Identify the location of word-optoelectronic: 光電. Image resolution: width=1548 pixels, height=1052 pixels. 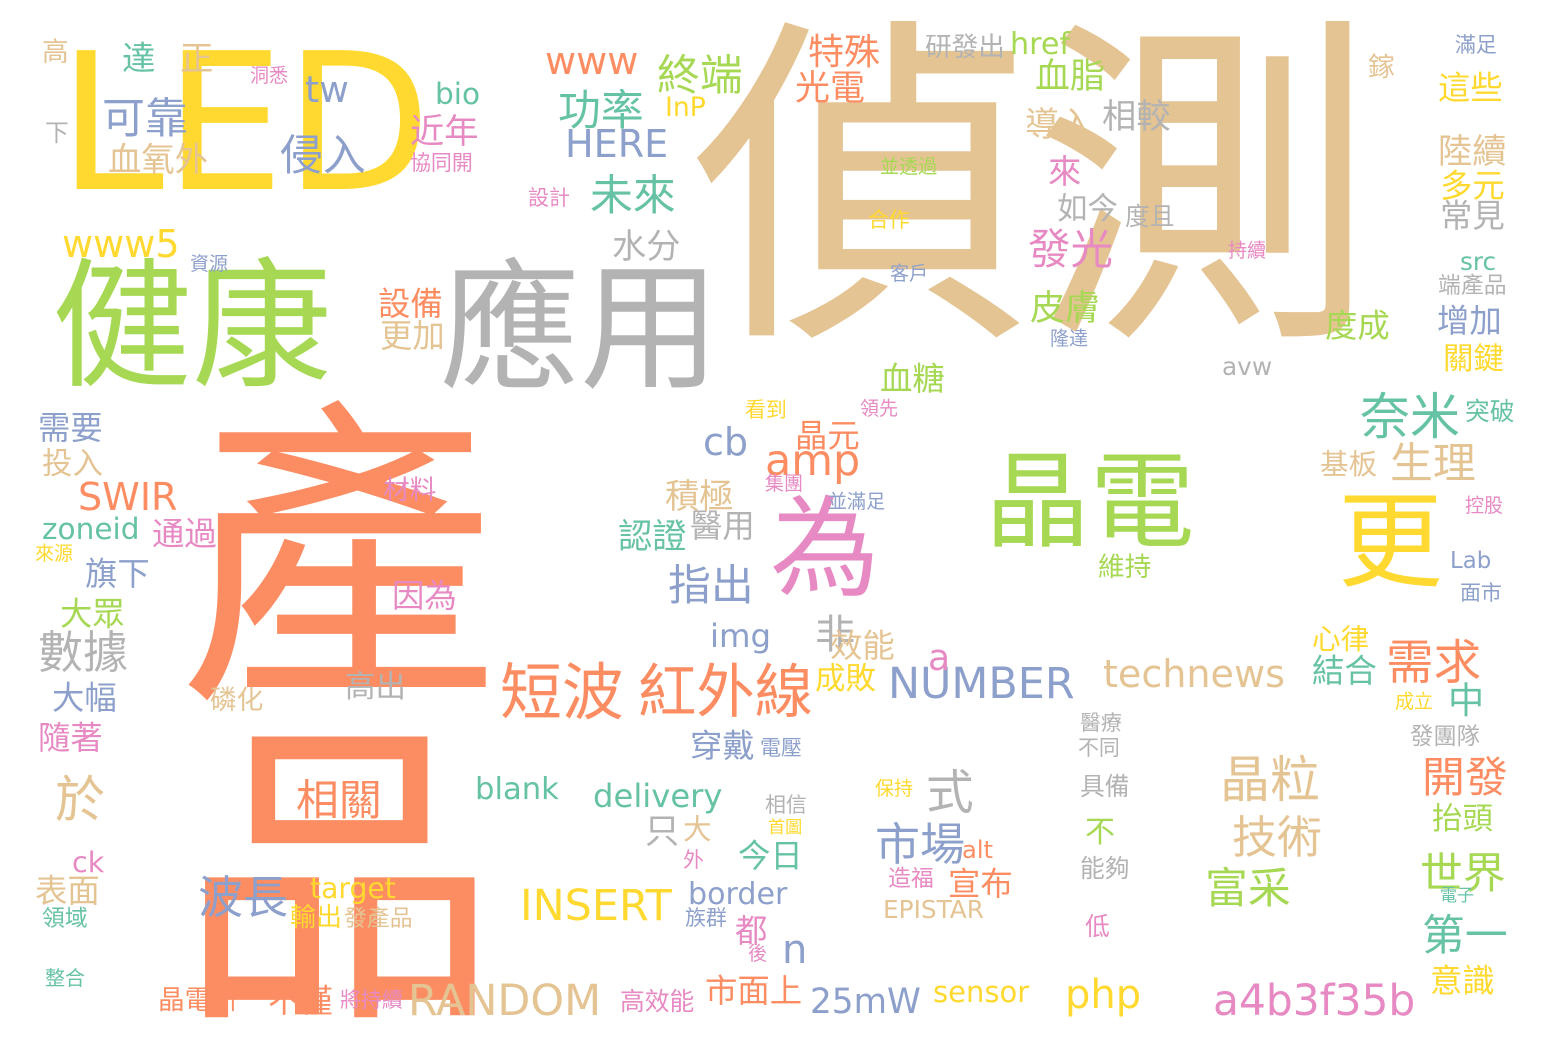
(830, 89).